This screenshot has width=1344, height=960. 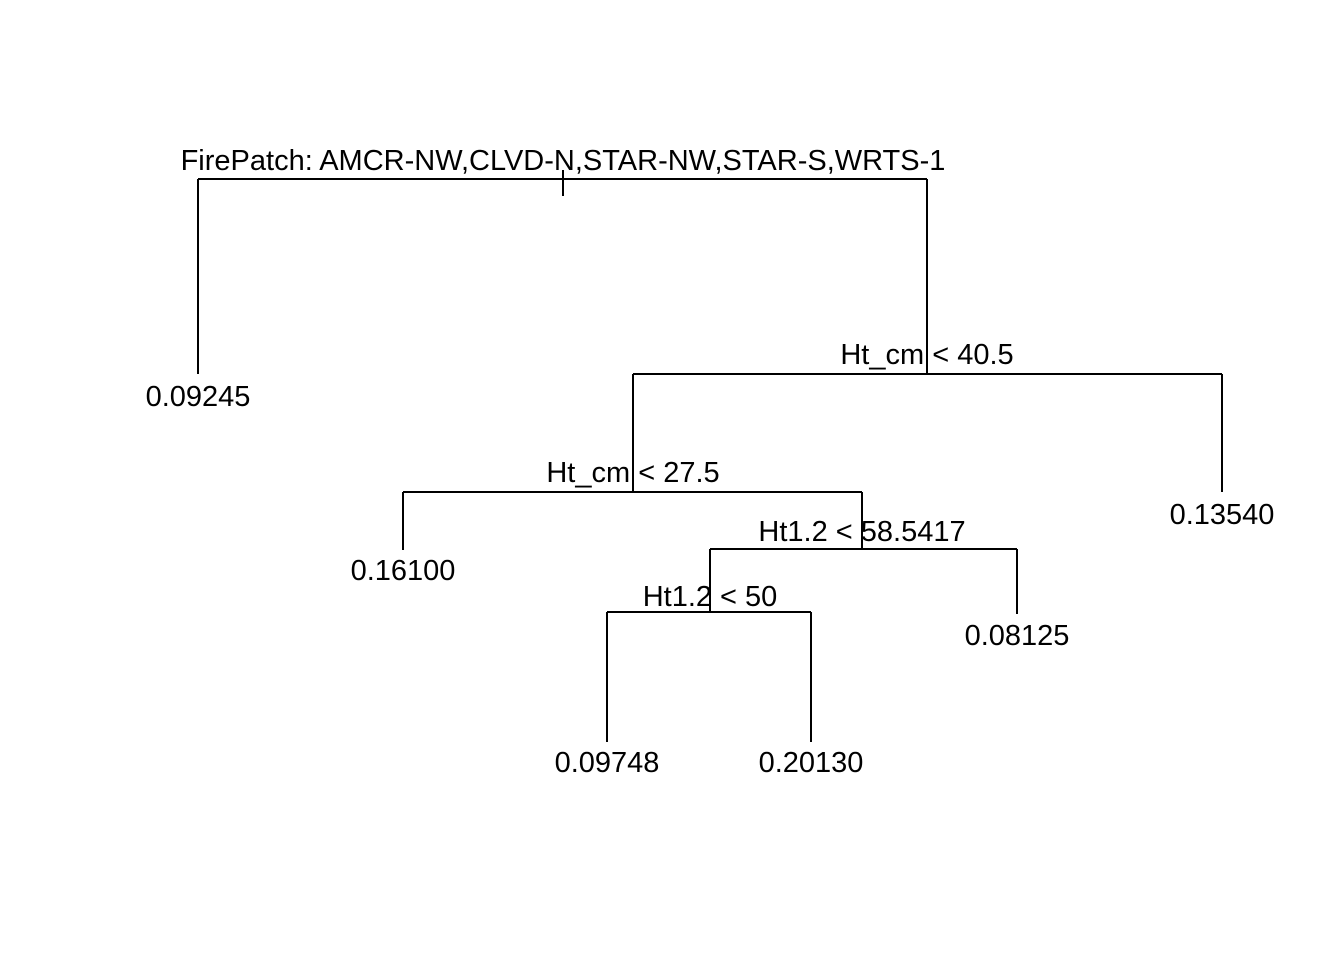 What do you see at coordinates (198, 397) in the screenshot?
I see `leaf-label-1: 0.09245` at bounding box center [198, 397].